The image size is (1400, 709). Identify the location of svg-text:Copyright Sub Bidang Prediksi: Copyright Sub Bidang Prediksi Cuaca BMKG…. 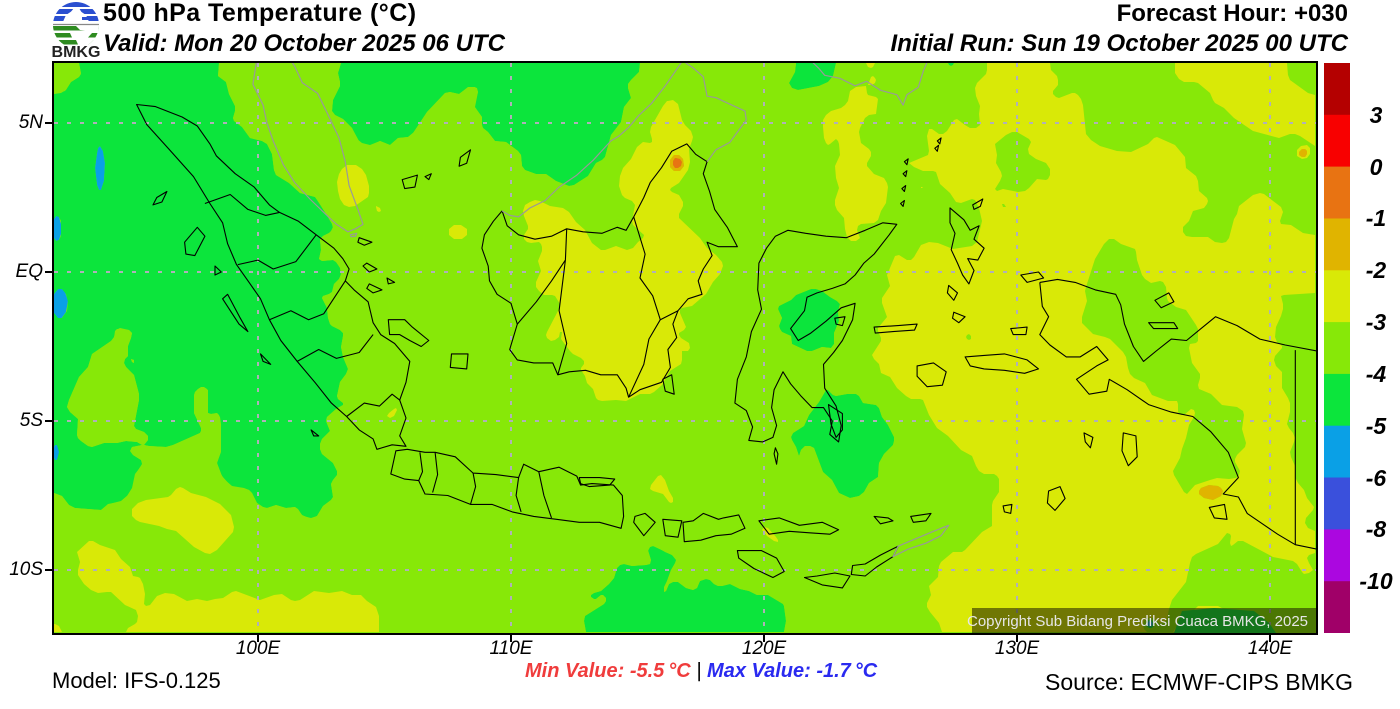
(1137, 621).